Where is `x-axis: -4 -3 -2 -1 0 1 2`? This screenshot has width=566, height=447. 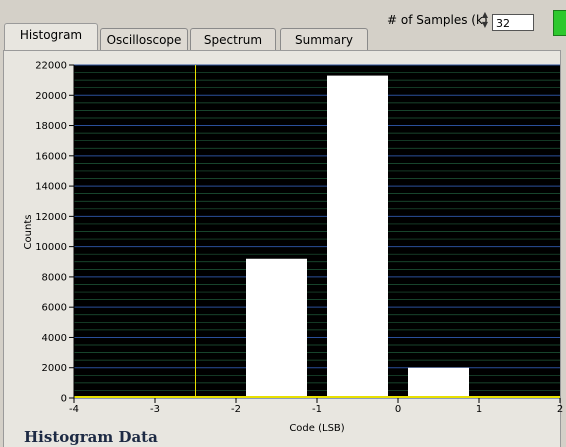
x-axis: -4 -3 -2 -1 0 1 2 is located at coordinates (316, 406).